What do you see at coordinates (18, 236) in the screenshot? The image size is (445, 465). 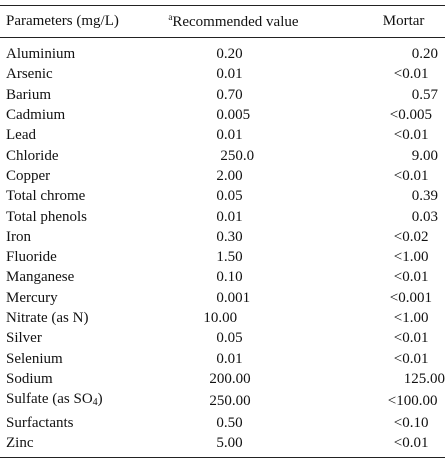 I see `cell-parameter: Iron` at bounding box center [18, 236].